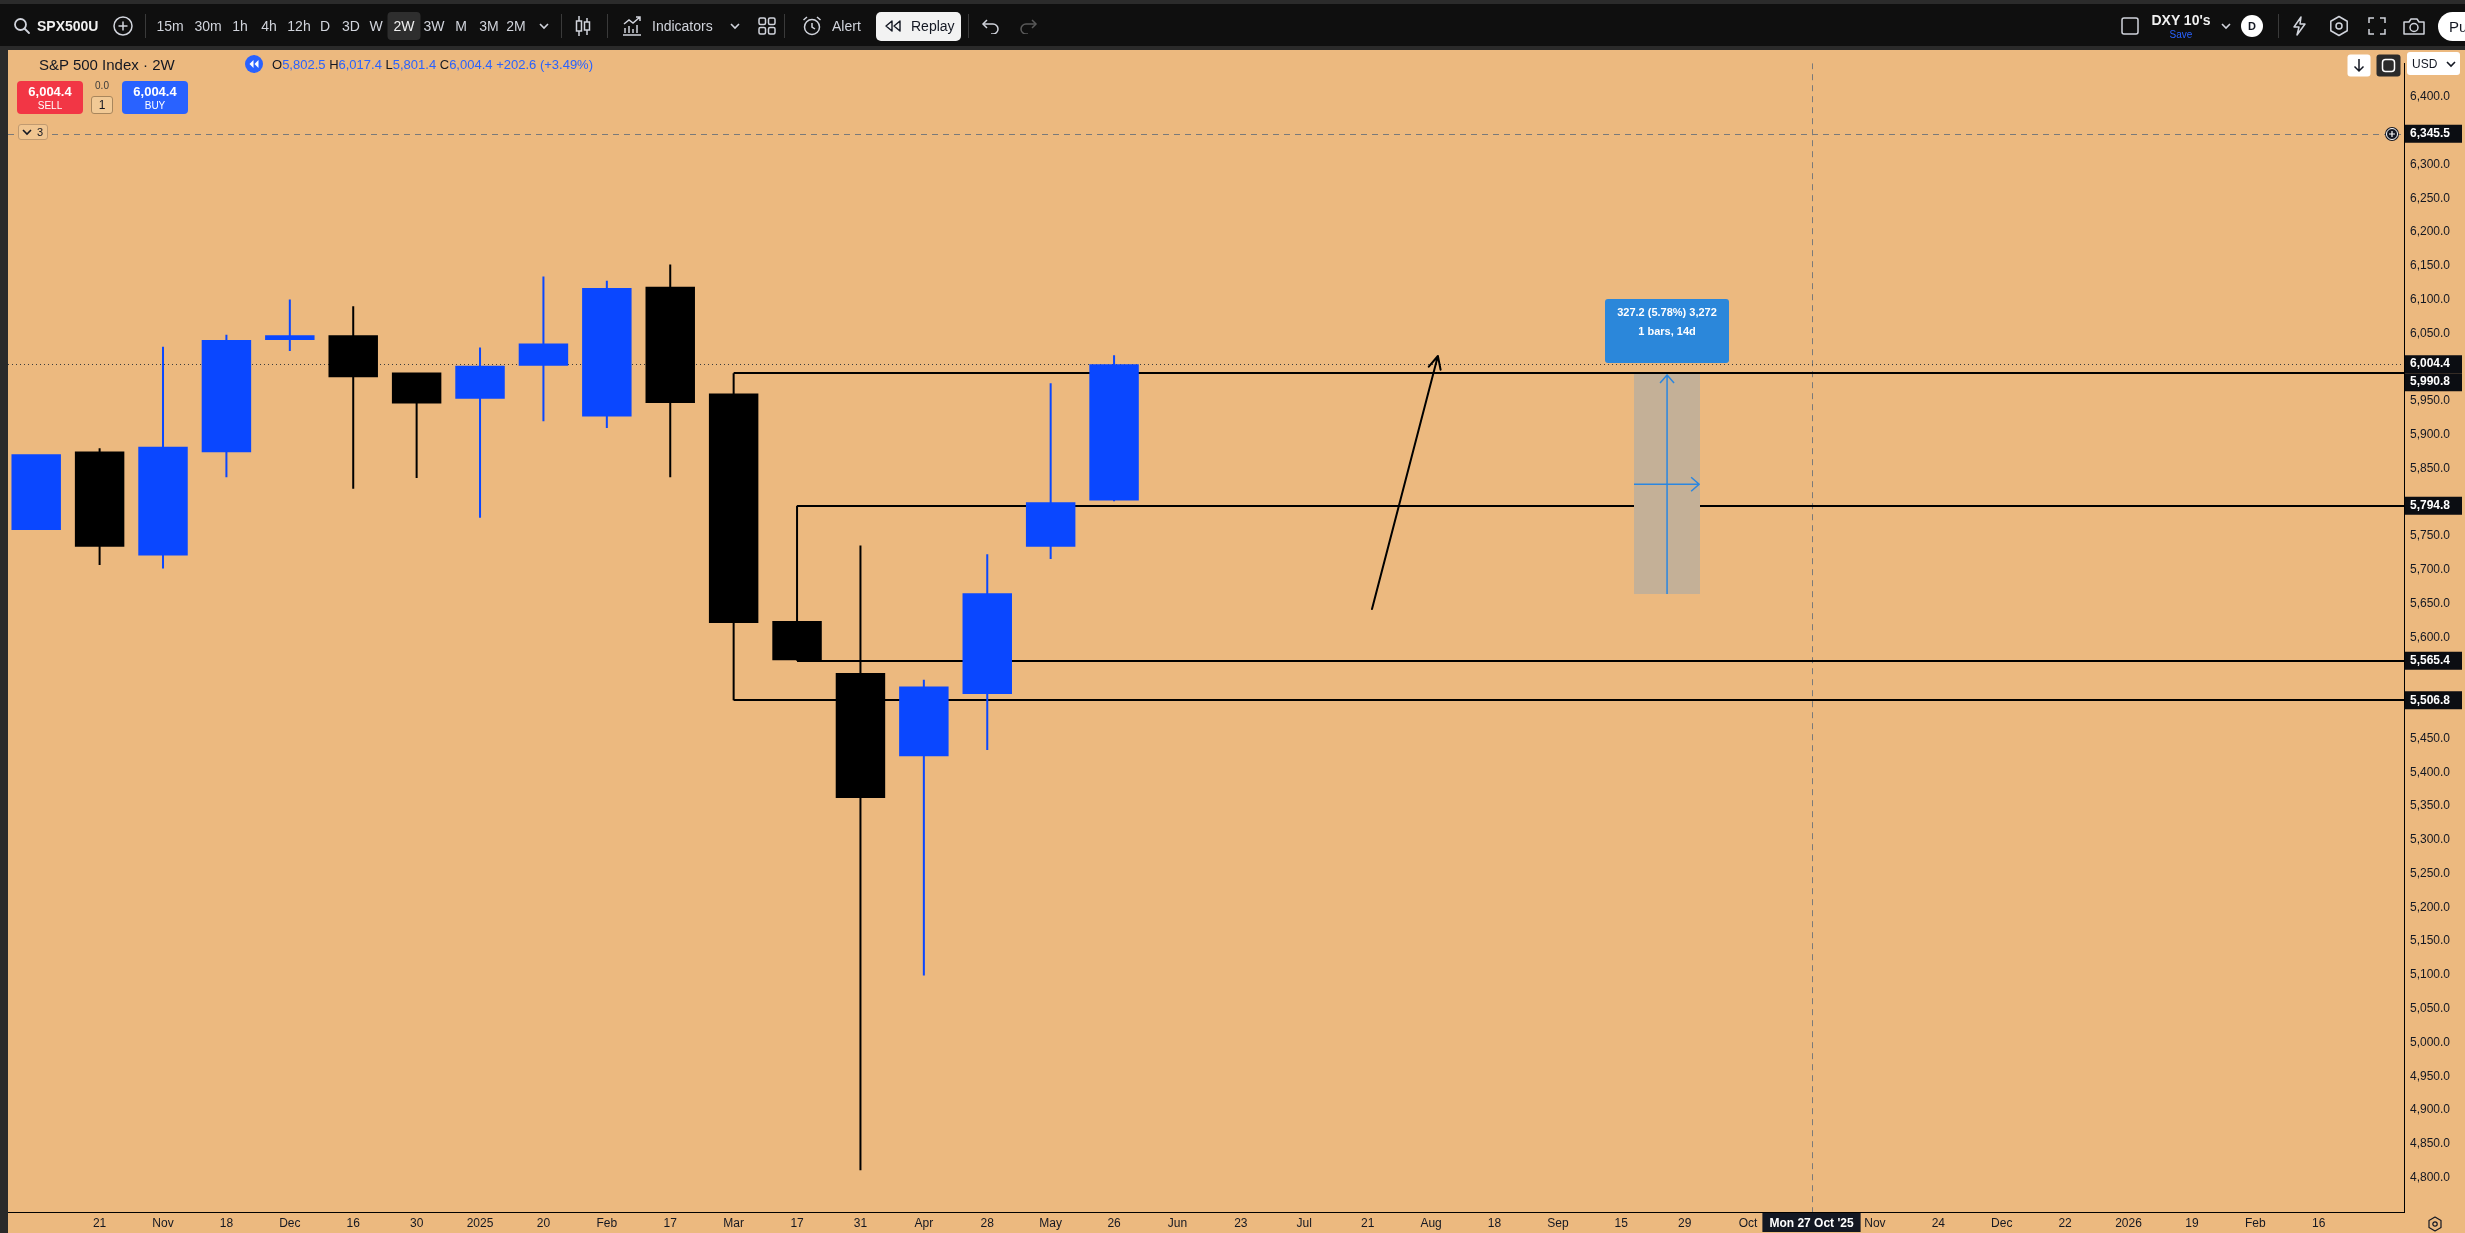 The image size is (2465, 1233). Describe the element at coordinates (2430, 467) in the screenshot. I see `y-tick-label: 5,850.0` at that location.